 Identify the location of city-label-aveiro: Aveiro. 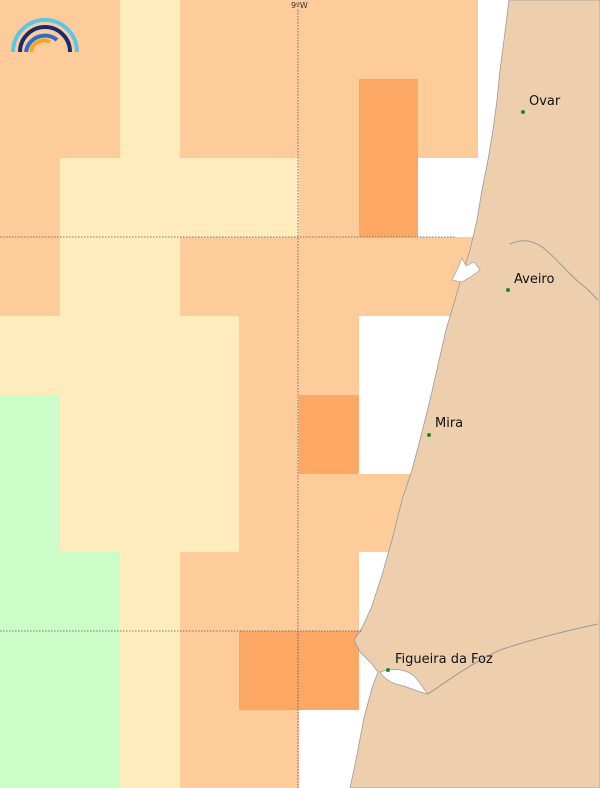
(534, 279).